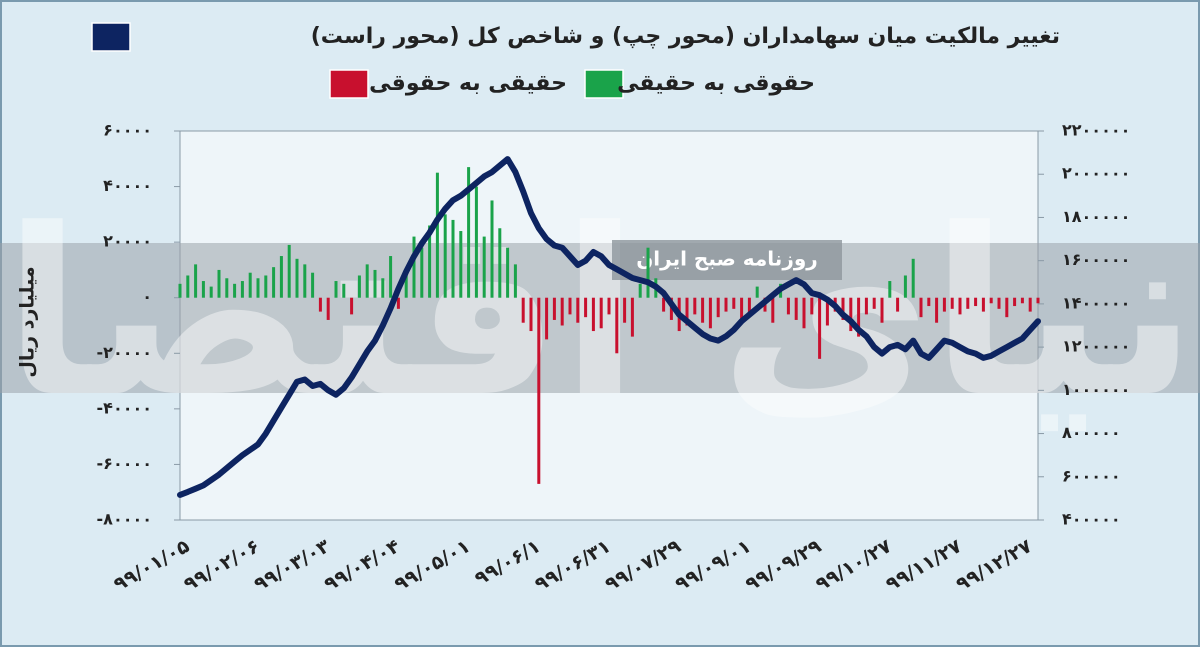  Describe the element at coordinates (1096, 216) in the screenshot. I see `y2-tick-label: ۱۸۰۰۰۰۰` at that location.